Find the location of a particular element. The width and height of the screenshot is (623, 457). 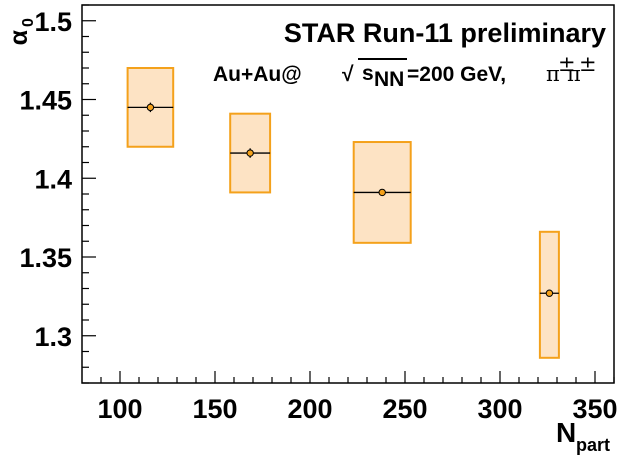

annotation-pion-2-charge: ± is located at coordinates (588, 64).